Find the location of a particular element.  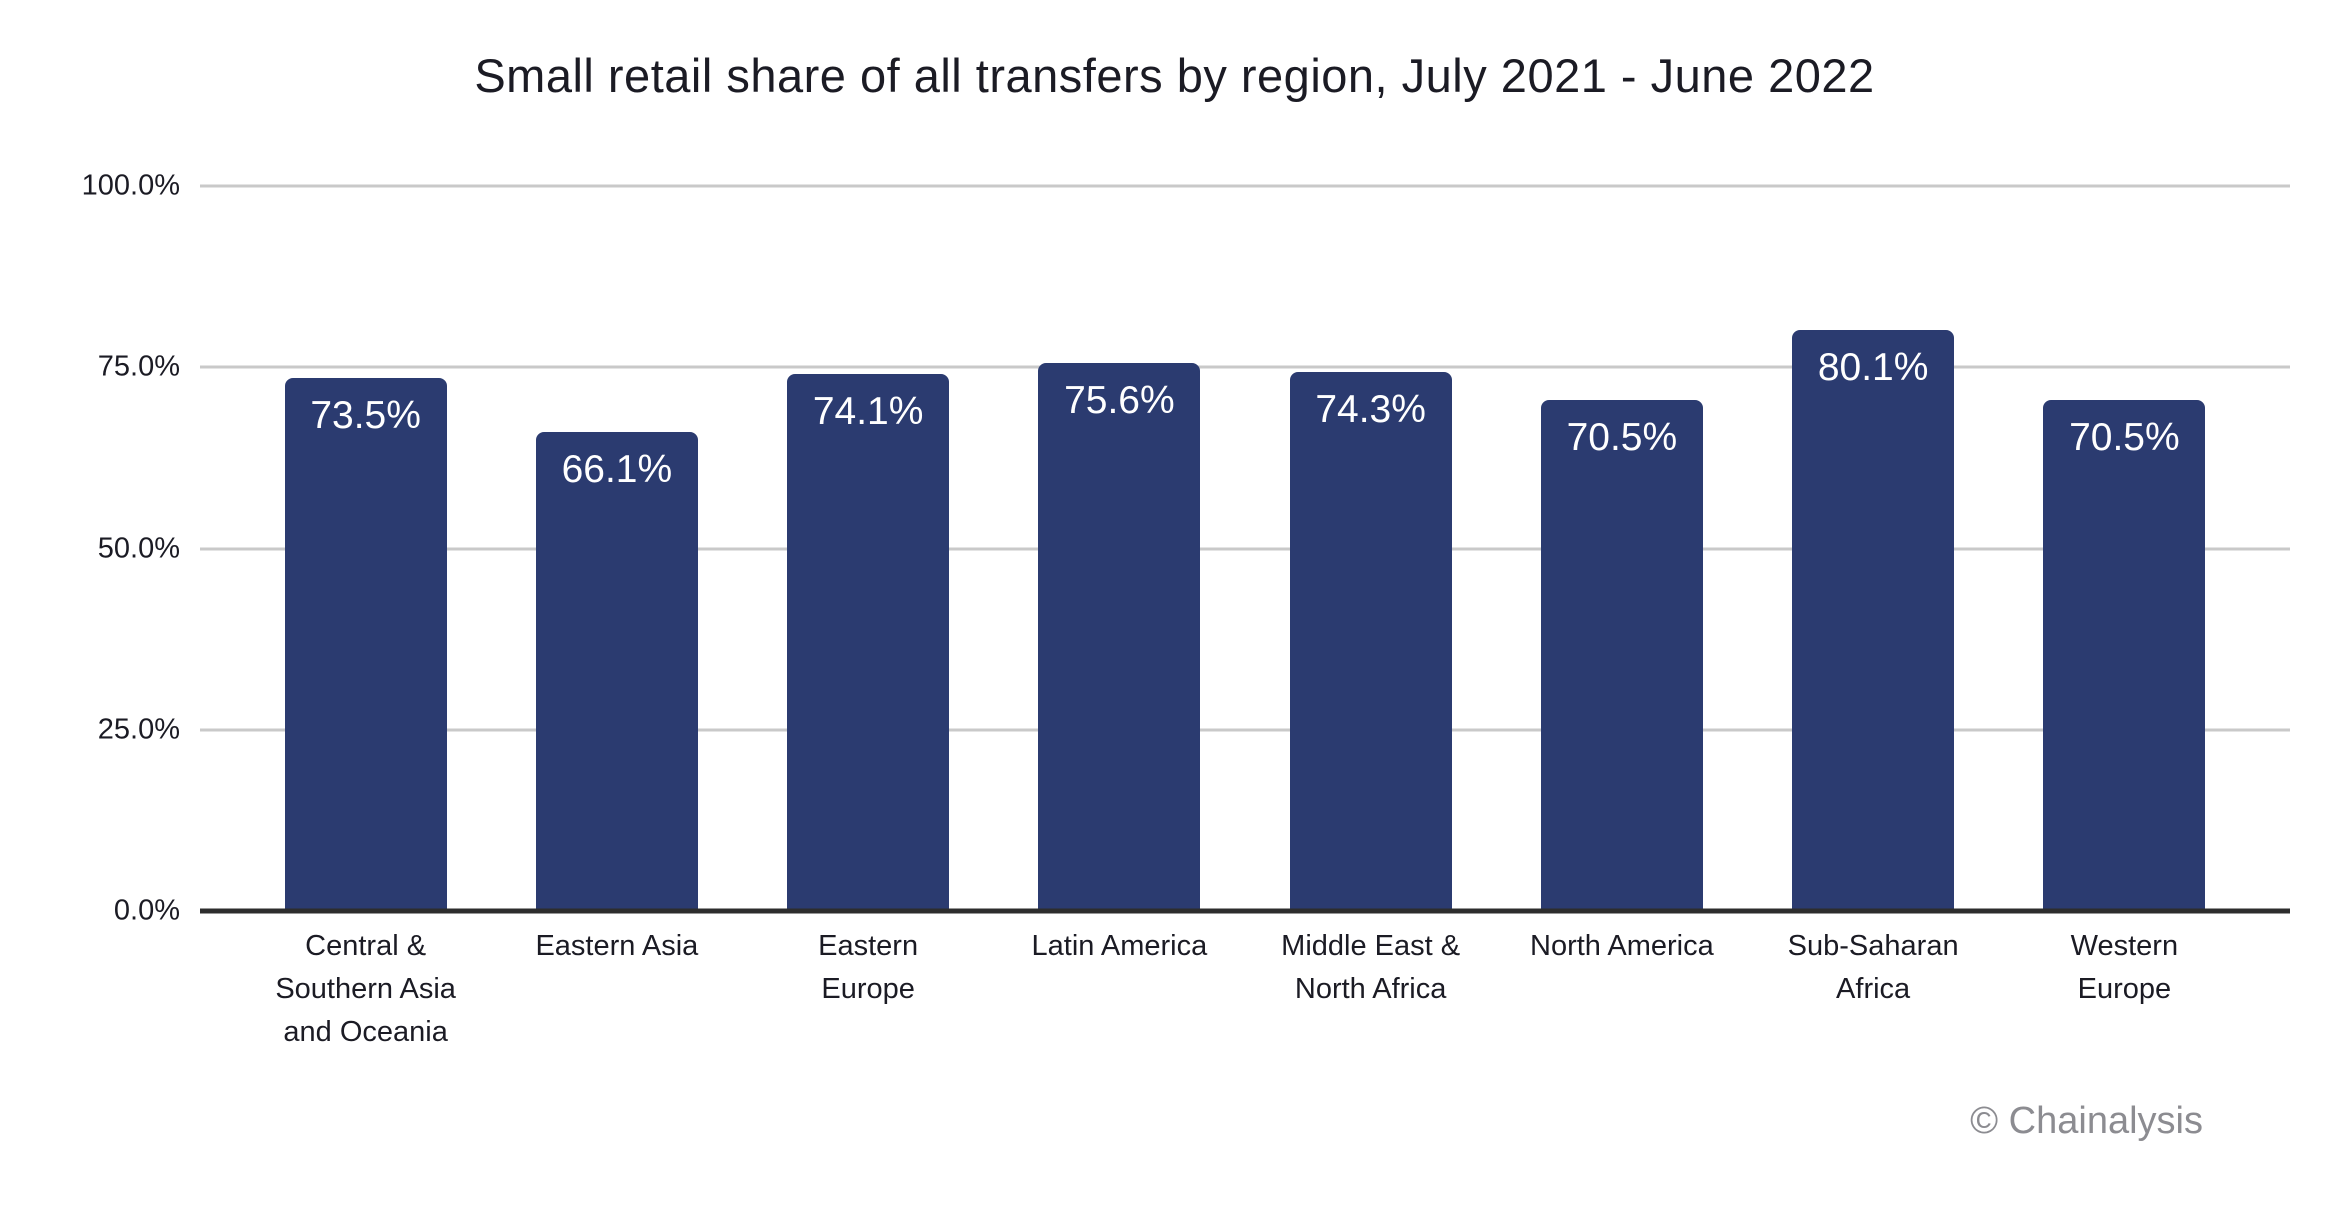

copyright-watermark: © Chainalysis is located at coordinates (2086, 1121).